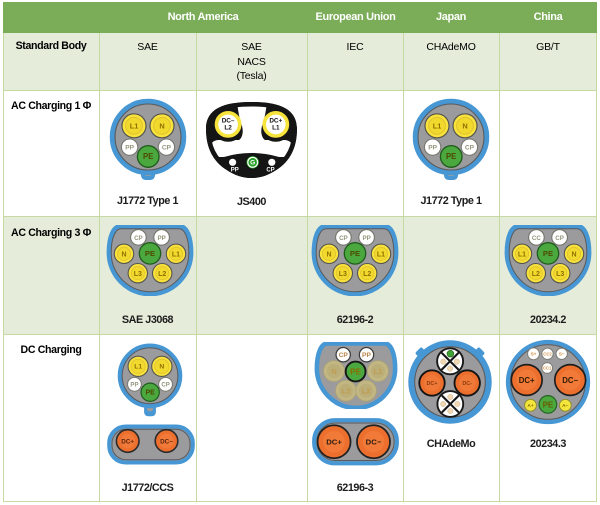 This screenshot has height=505, width=600. What do you see at coordinates (534, 355) in the screenshot?
I see `svg-text: S+` at bounding box center [534, 355].